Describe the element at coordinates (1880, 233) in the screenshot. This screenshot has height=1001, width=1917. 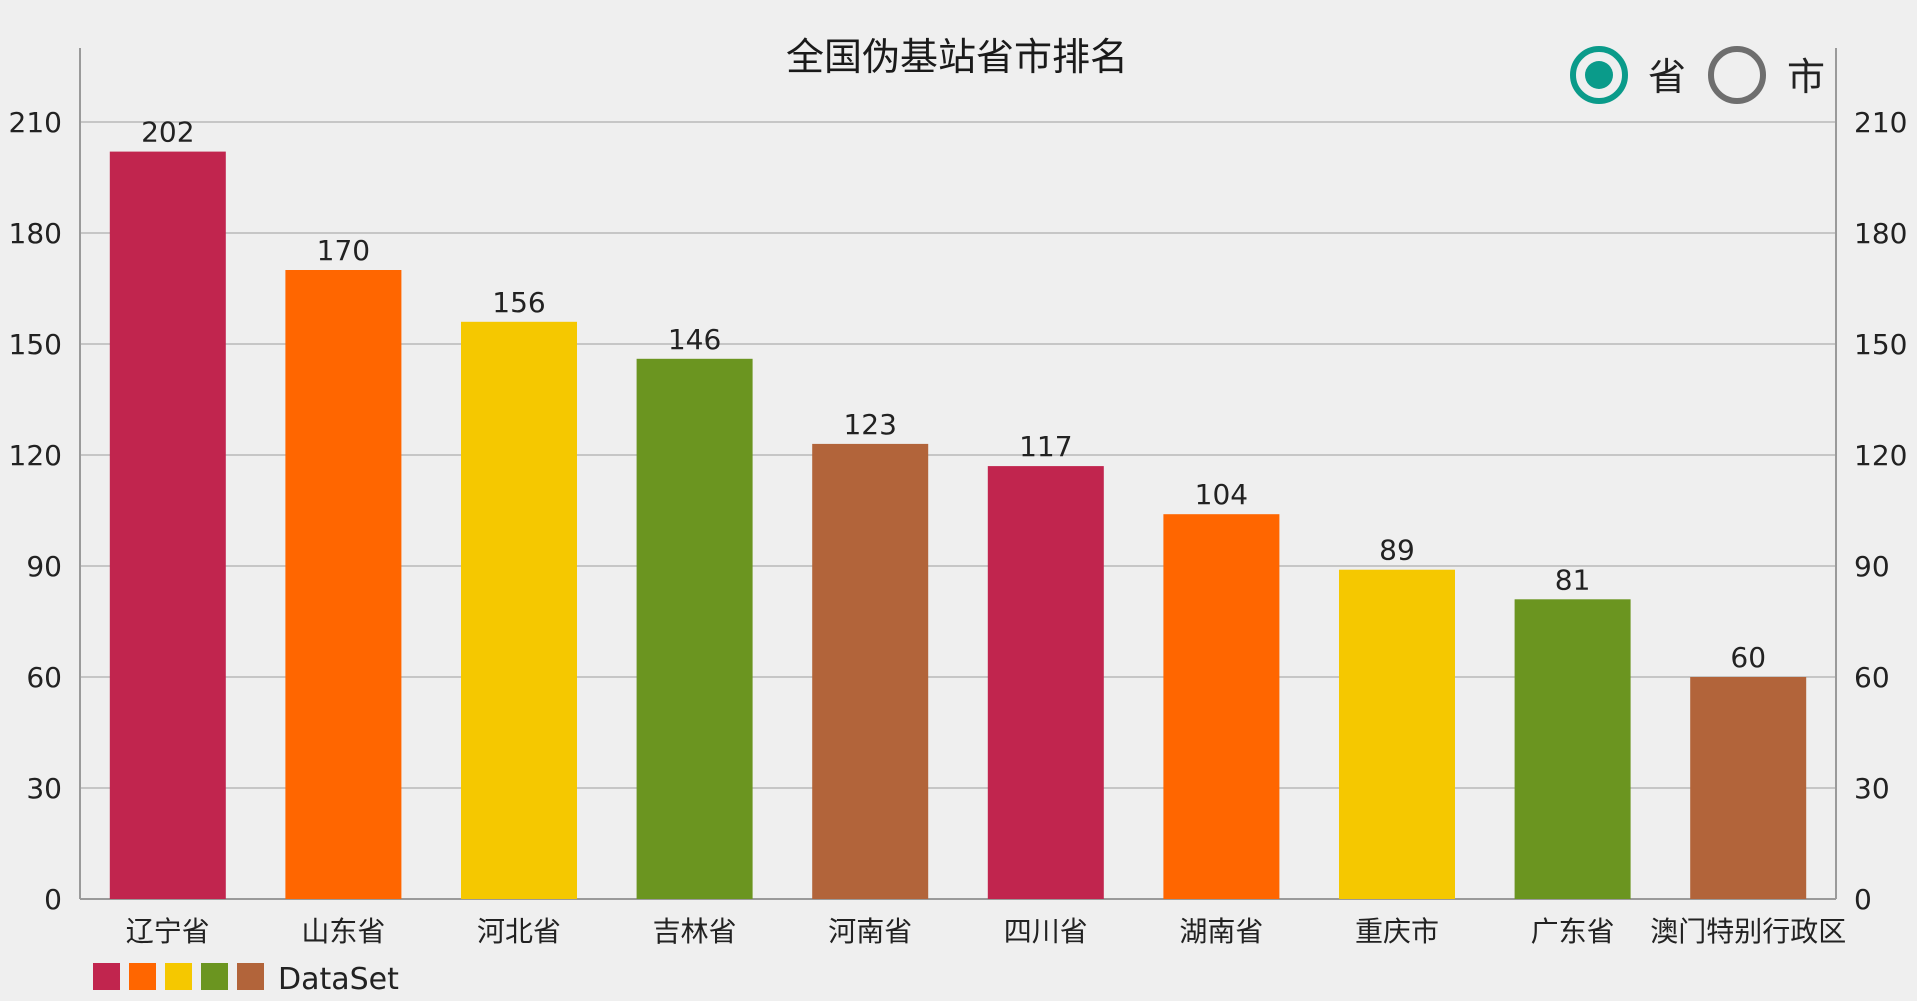
I see `y-tick-label-right: 180` at that location.